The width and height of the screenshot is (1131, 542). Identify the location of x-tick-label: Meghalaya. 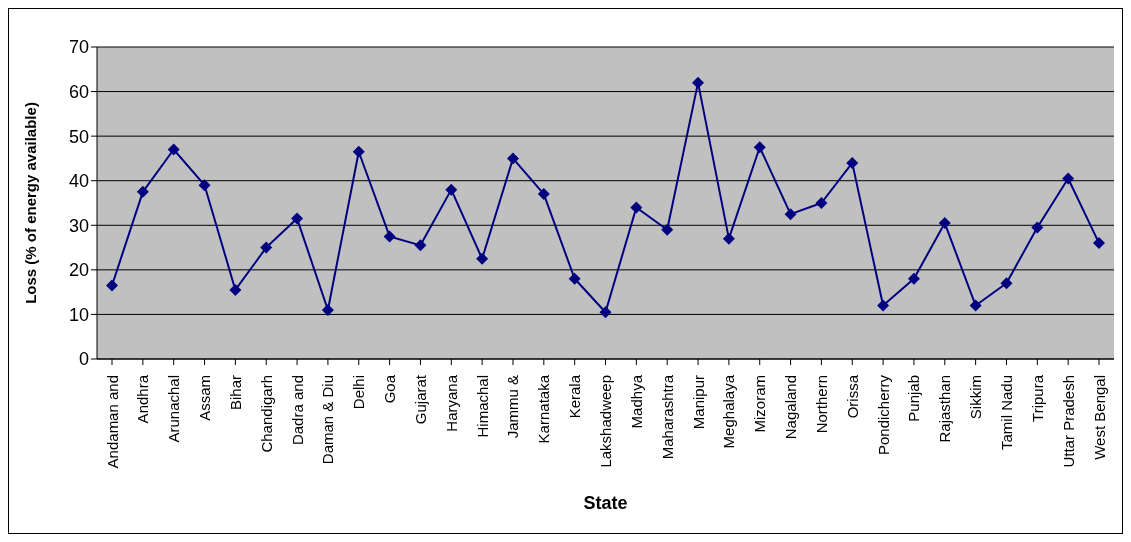
(729, 411).